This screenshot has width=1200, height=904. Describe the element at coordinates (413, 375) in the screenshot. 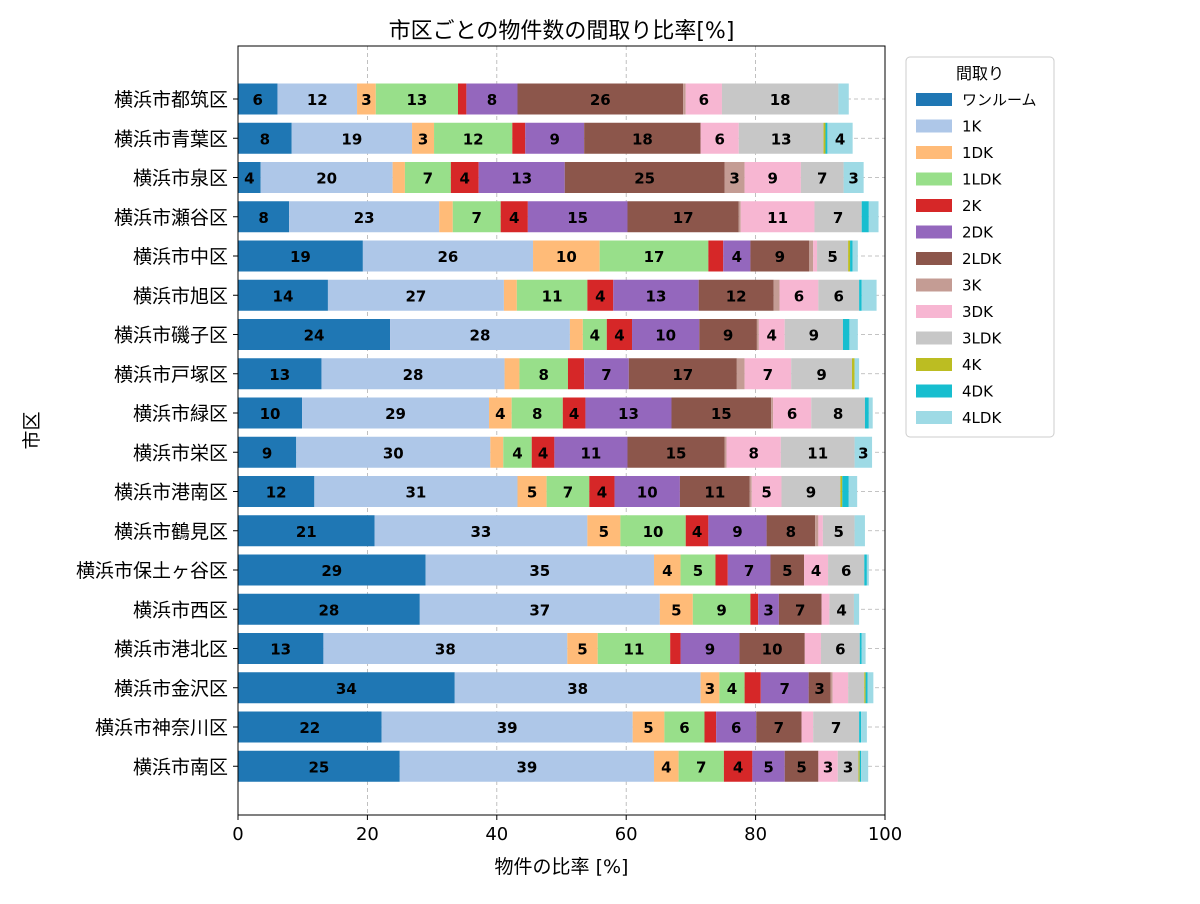

I see `bar-value-label: 28` at that location.